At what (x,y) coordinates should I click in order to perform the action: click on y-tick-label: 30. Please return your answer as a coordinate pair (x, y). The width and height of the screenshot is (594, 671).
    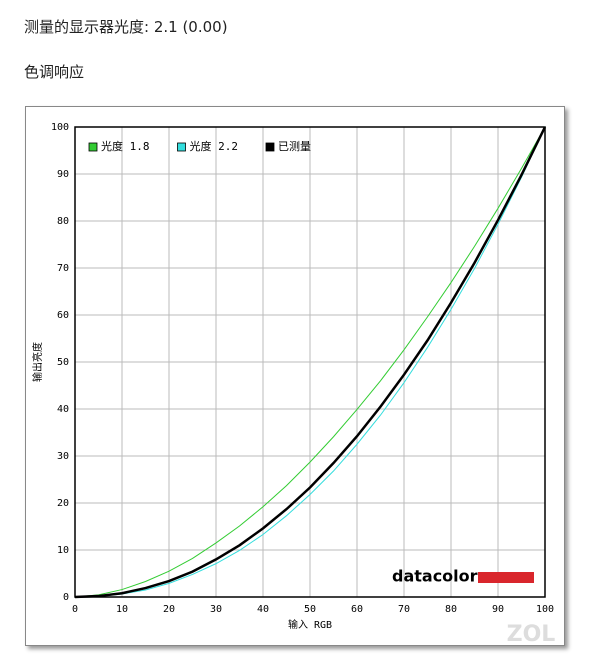
    Looking at the image, I should click on (63, 456).